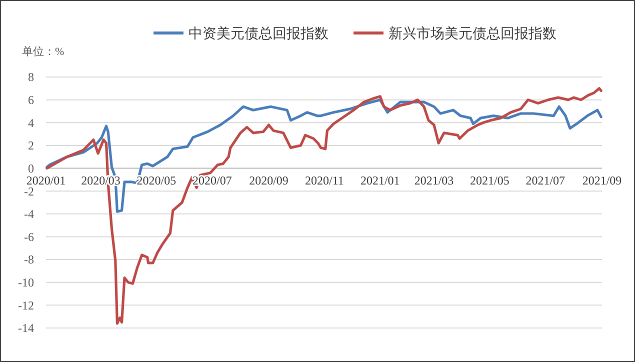 This screenshot has width=635, height=362. I want to click on y-axis-title: 单位：%, so click(43, 51).